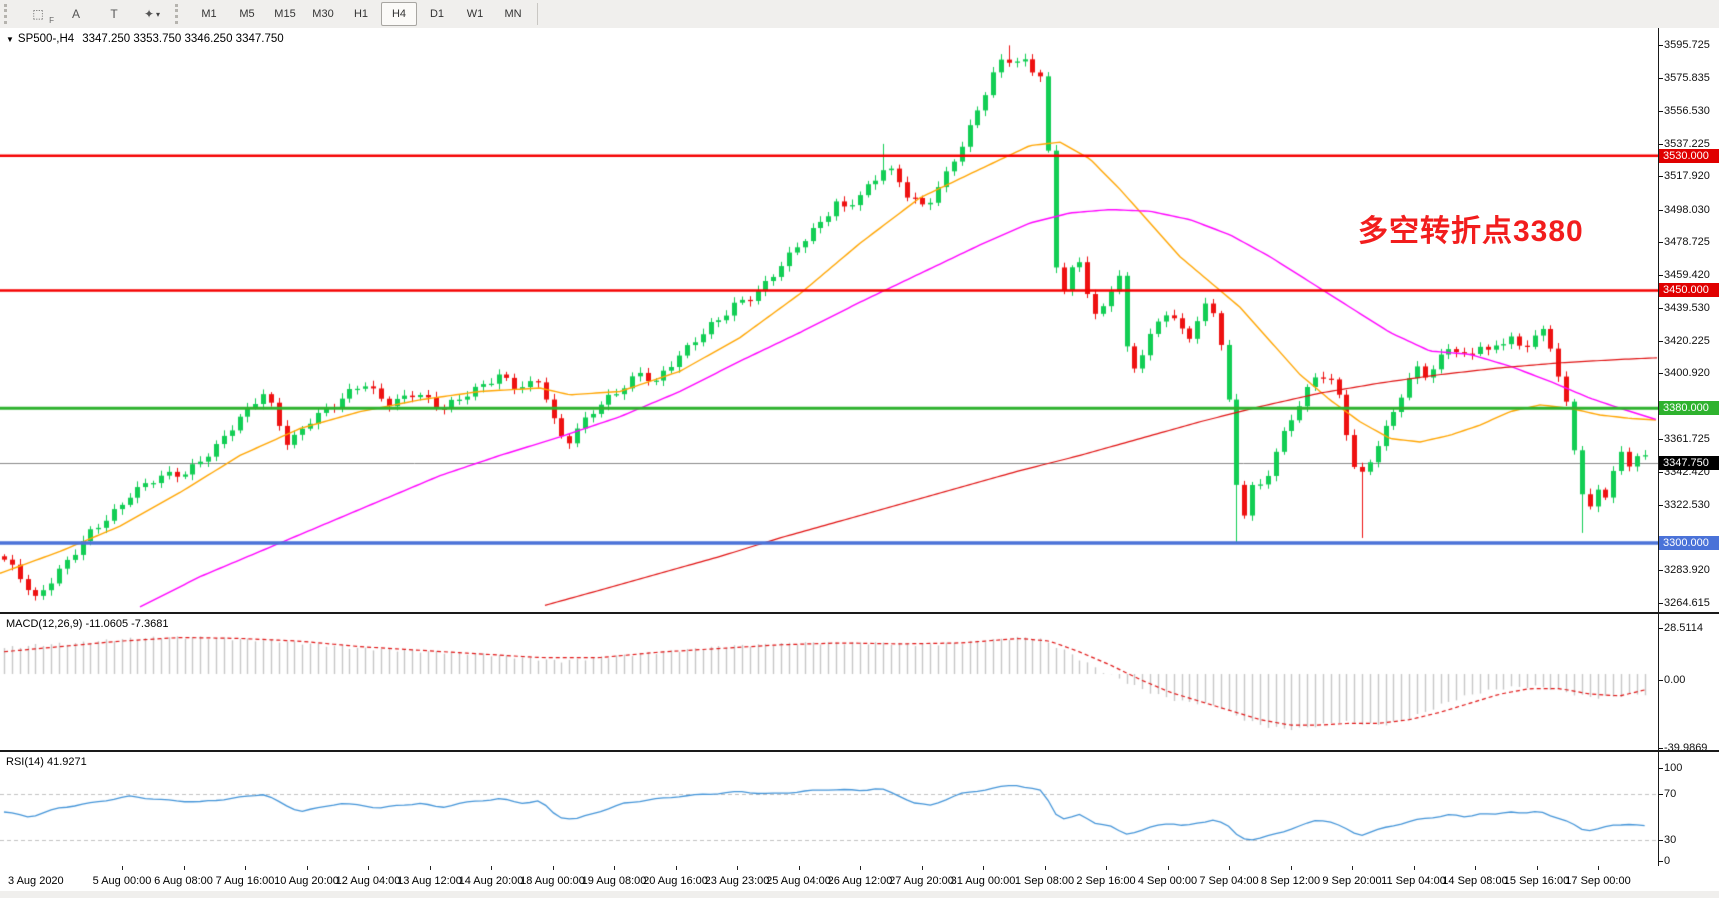  I want to click on price-axis-label: 3556.530, so click(1687, 111).